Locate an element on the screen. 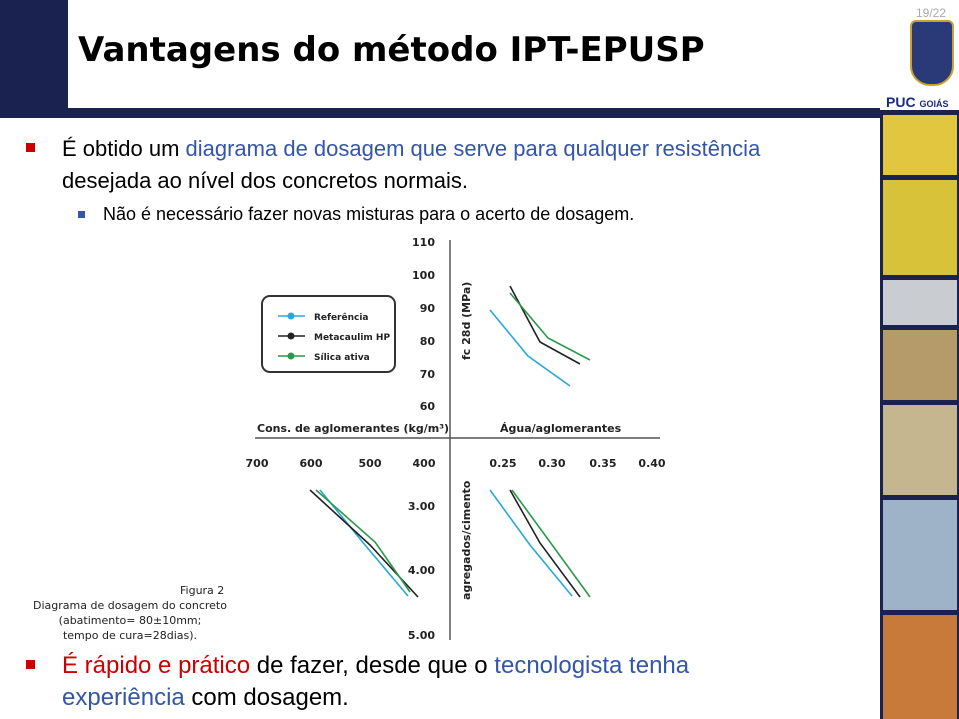  axis-label: Água/aglomerantes is located at coordinates (561, 428).